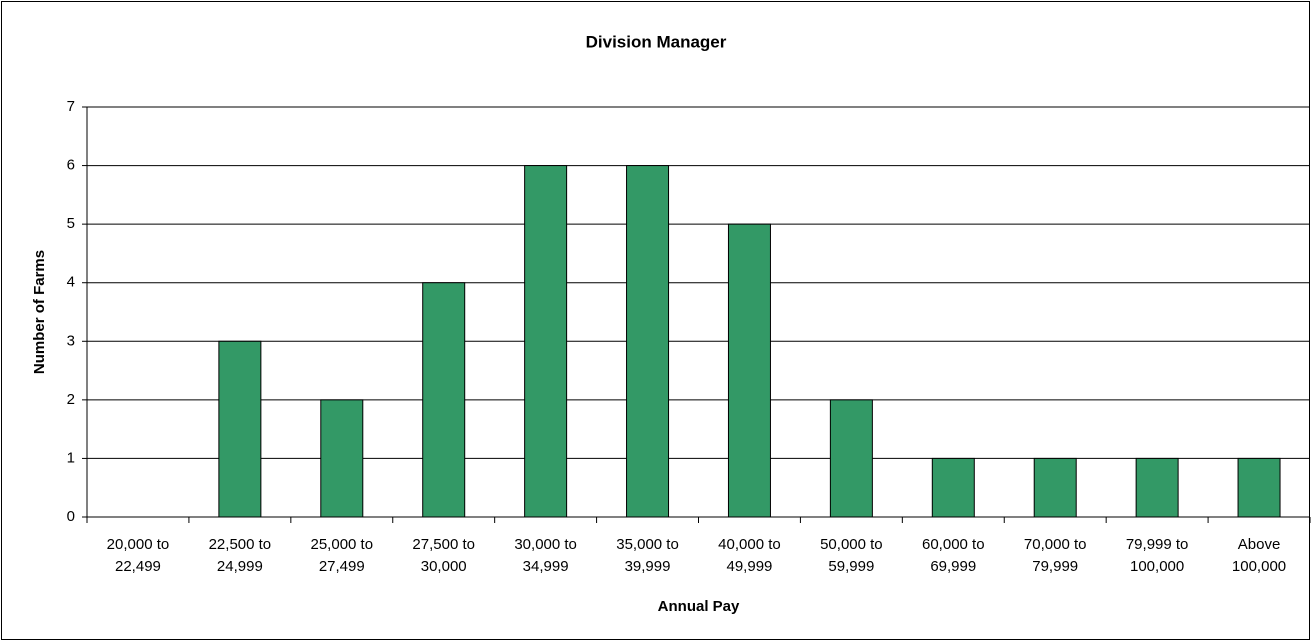 The image size is (1312, 642). What do you see at coordinates (39, 312) in the screenshot?
I see `y-axis-label: Number of Farms` at bounding box center [39, 312].